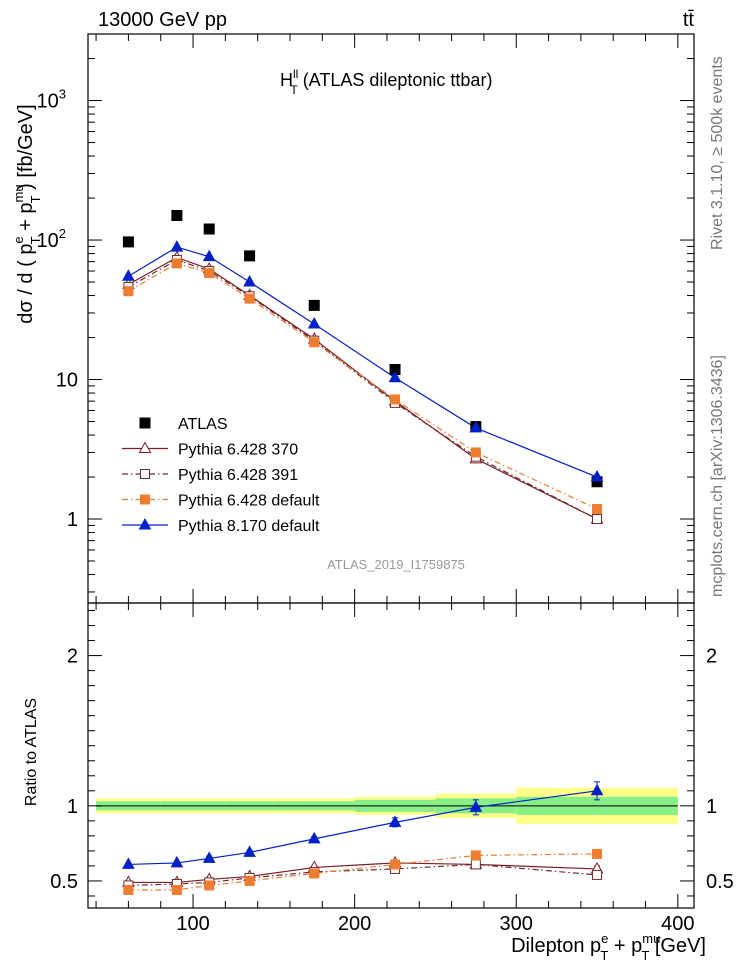 The width and height of the screenshot is (746, 972). Describe the element at coordinates (72, 657) in the screenshot. I see `ratio-y-tick-label: 2` at that location.